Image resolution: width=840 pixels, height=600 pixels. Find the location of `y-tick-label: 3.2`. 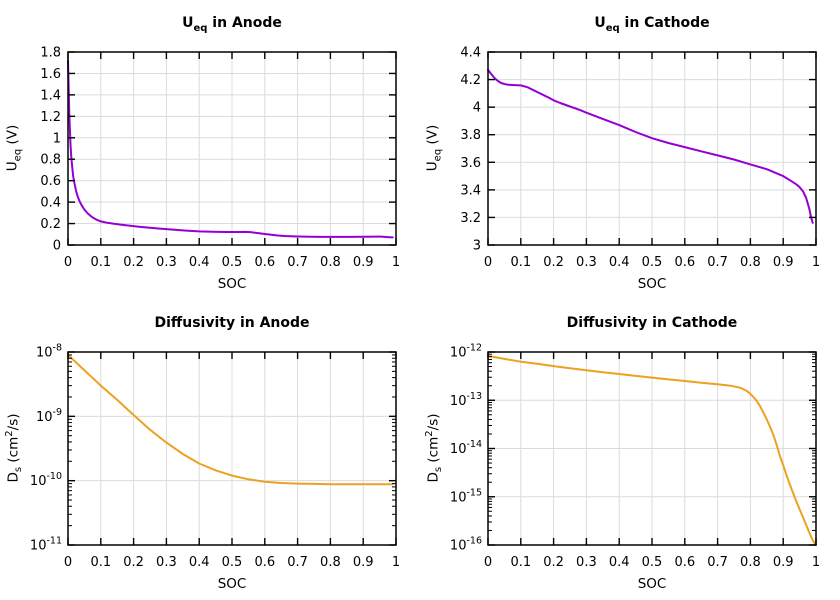

y-tick-label: 3.2 is located at coordinates (470, 218).